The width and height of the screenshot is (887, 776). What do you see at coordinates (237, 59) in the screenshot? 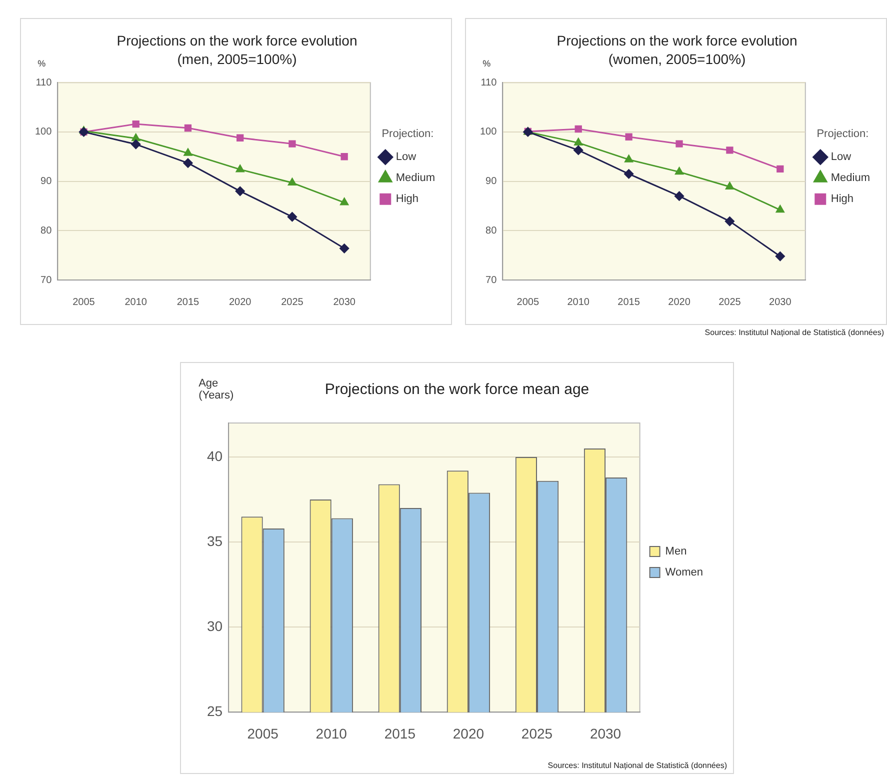
I see `chart-subtitle: (men, 2005=100%)` at bounding box center [237, 59].